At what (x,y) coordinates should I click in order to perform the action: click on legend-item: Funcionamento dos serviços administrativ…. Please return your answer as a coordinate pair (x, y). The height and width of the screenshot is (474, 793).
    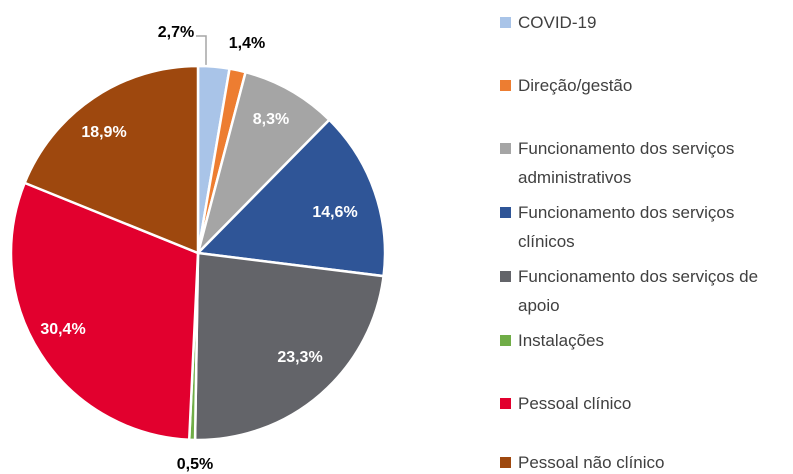
    Looking at the image, I should click on (645, 163).